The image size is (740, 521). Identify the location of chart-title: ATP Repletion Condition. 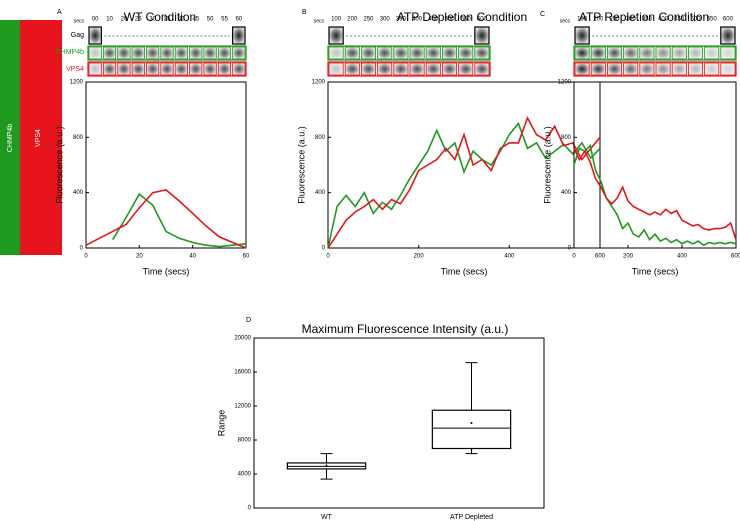
(644, 17).